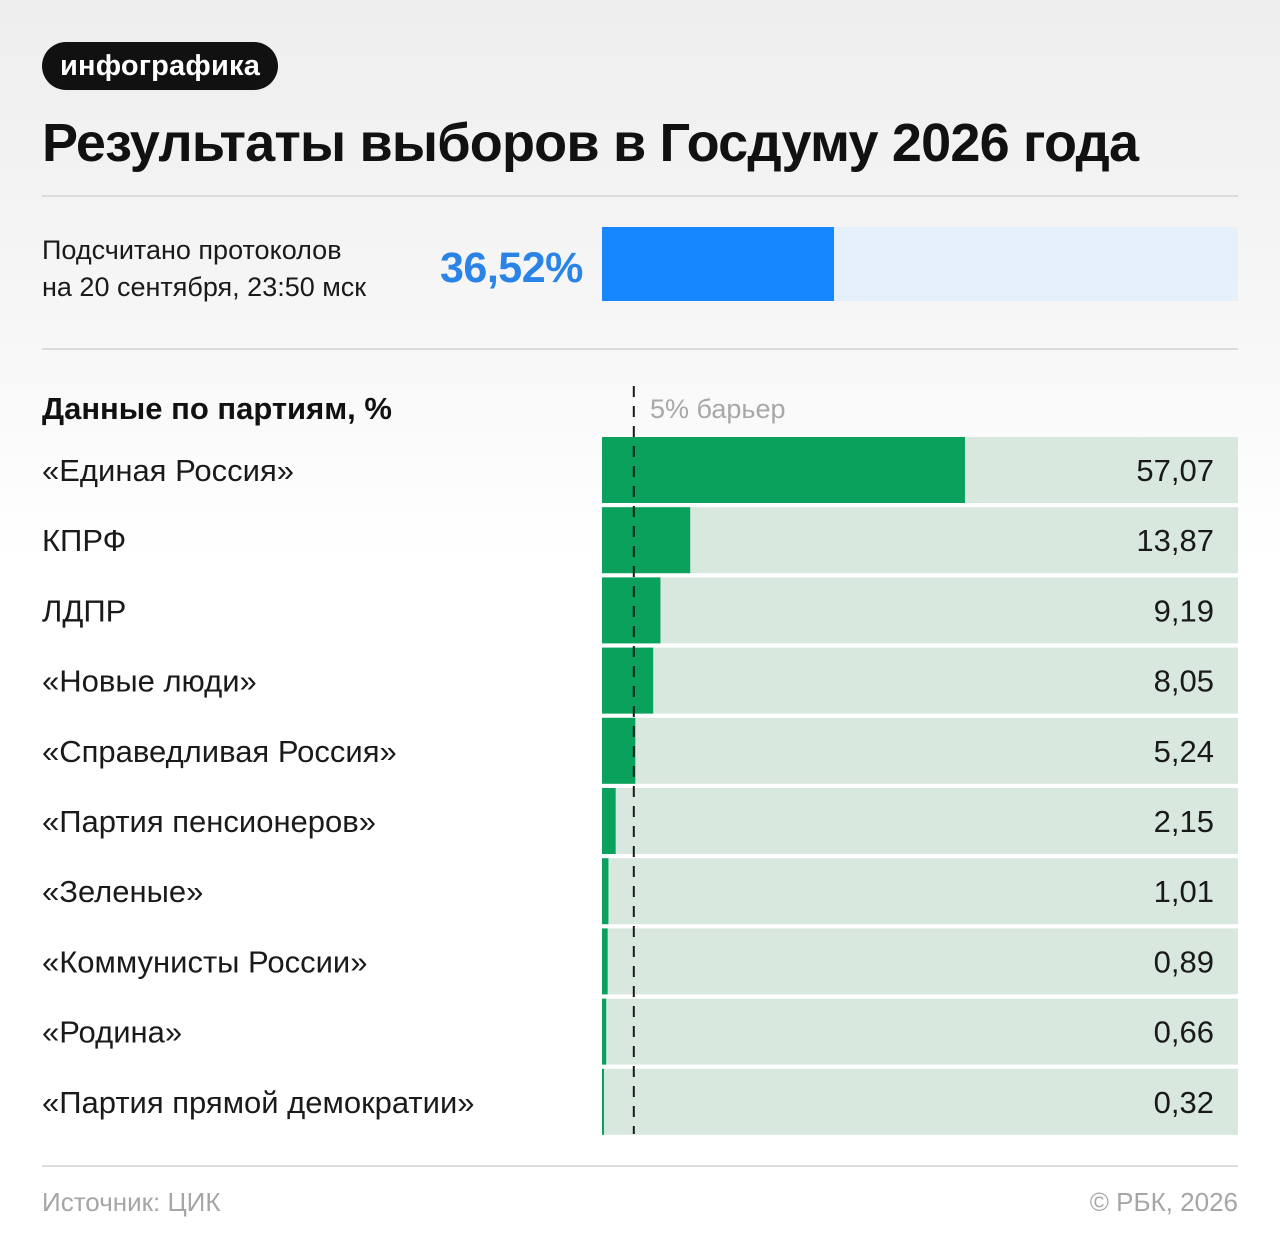 The image size is (1280, 1260). What do you see at coordinates (1184, 751) in the screenshot?
I see `value-label: 5,24` at bounding box center [1184, 751].